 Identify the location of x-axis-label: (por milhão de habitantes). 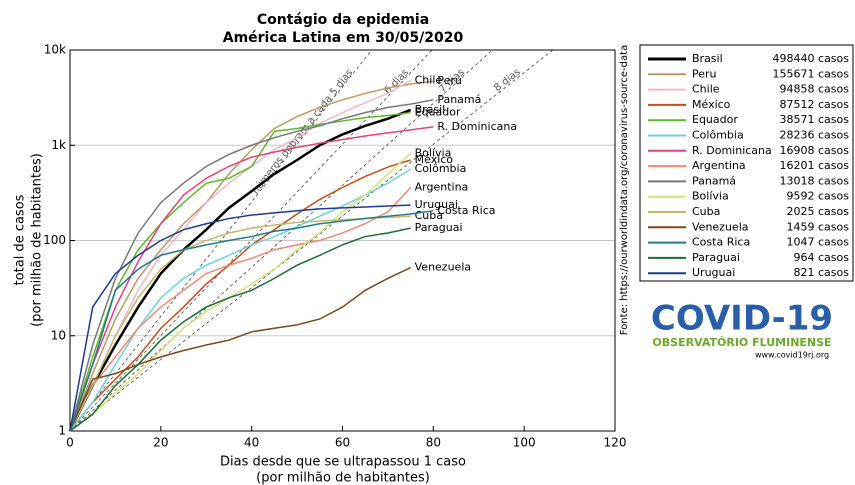
(343, 478).